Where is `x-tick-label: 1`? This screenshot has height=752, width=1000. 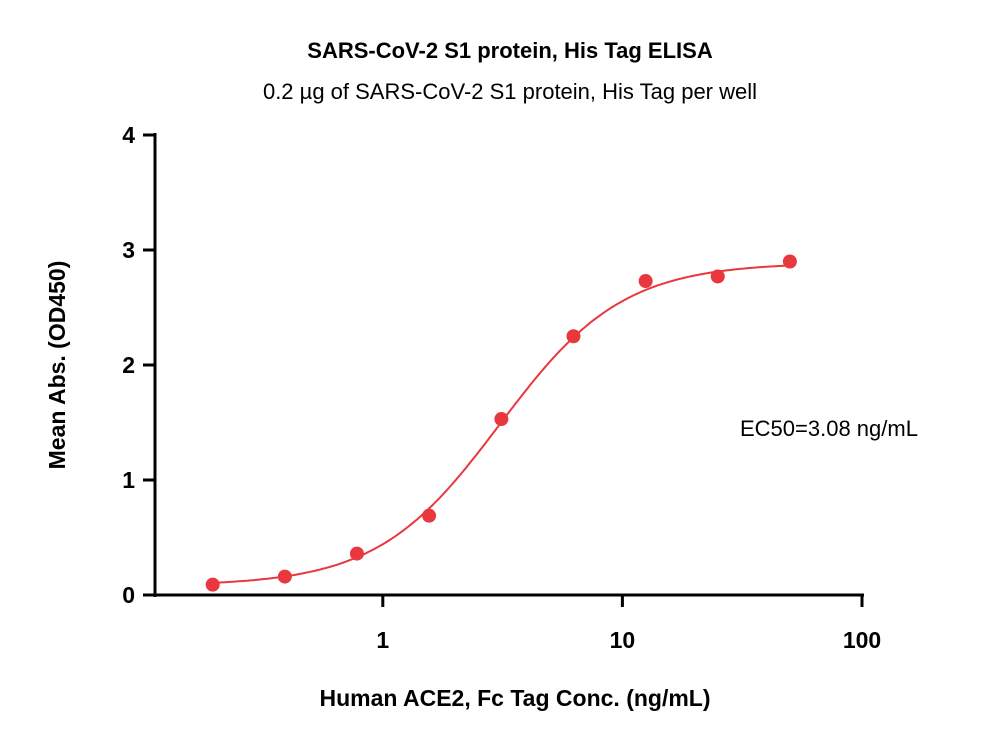
x-tick-label: 1 is located at coordinates (382, 640).